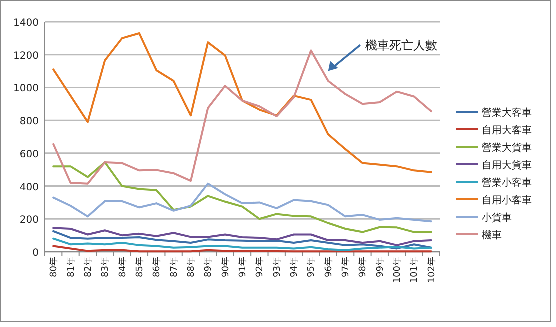 Image resolution: width=556 pixels, height=327 pixels. What do you see at coordinates (507, 183) in the screenshot?
I see `legend-label: 營業小客車` at bounding box center [507, 183].